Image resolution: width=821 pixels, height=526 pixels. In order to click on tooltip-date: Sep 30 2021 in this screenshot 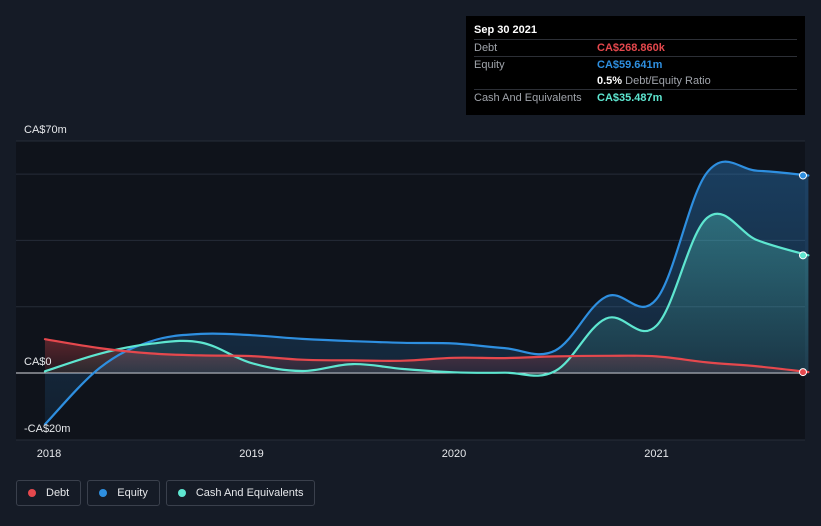, I will do `click(505, 30)`.